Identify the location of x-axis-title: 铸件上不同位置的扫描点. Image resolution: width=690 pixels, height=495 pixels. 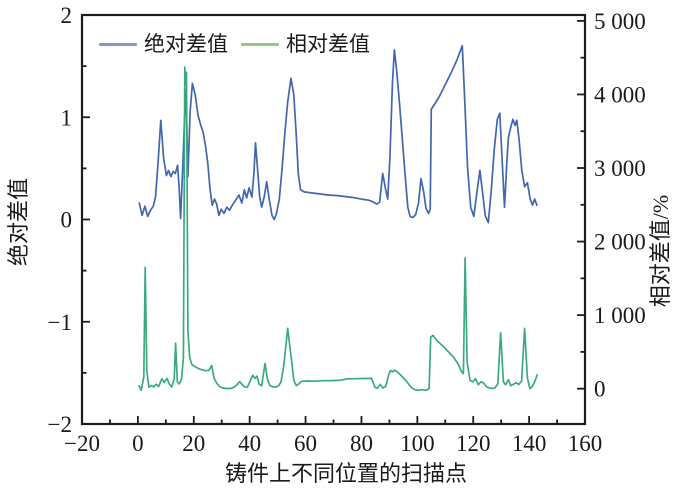
(346, 473).